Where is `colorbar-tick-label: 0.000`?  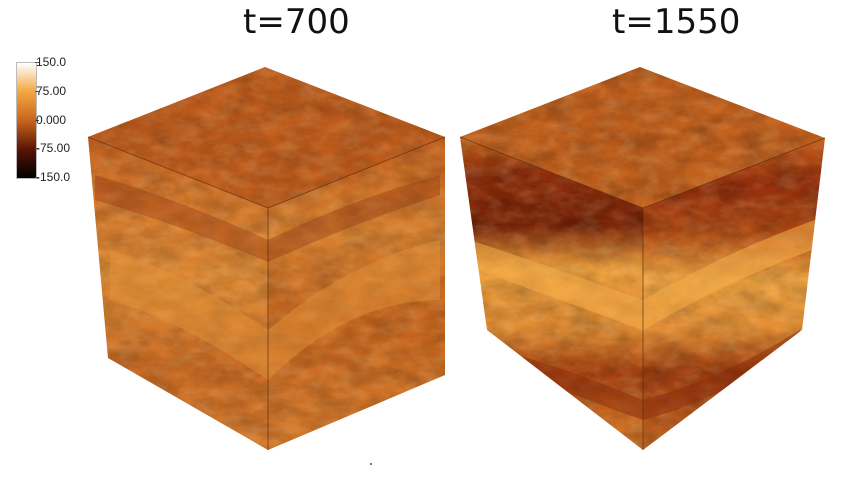
colorbar-tick-label: 0.000 is located at coordinates (51, 120).